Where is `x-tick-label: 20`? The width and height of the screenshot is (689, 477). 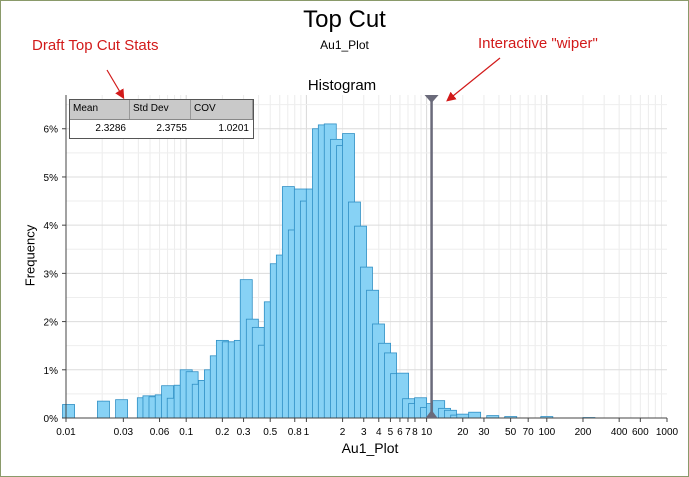
x-tick-label: 20 is located at coordinates (463, 432).